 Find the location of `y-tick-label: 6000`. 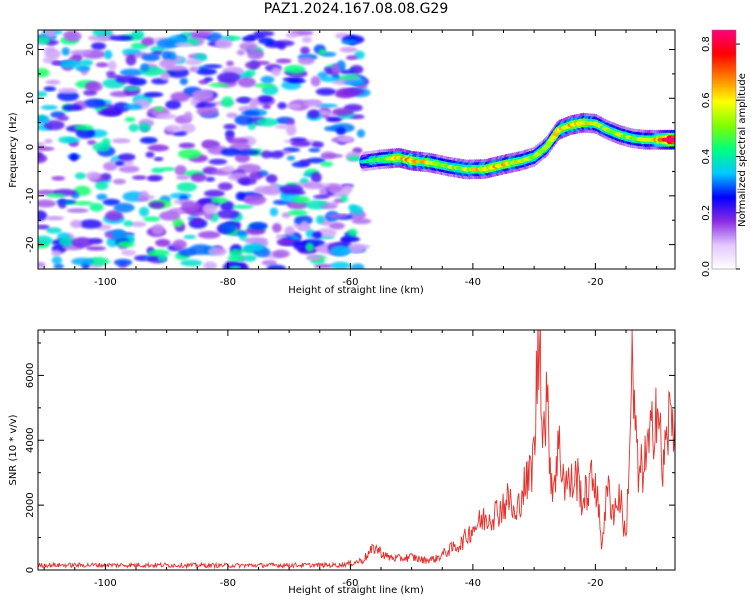

y-tick-label: 6000 is located at coordinates (30, 375).